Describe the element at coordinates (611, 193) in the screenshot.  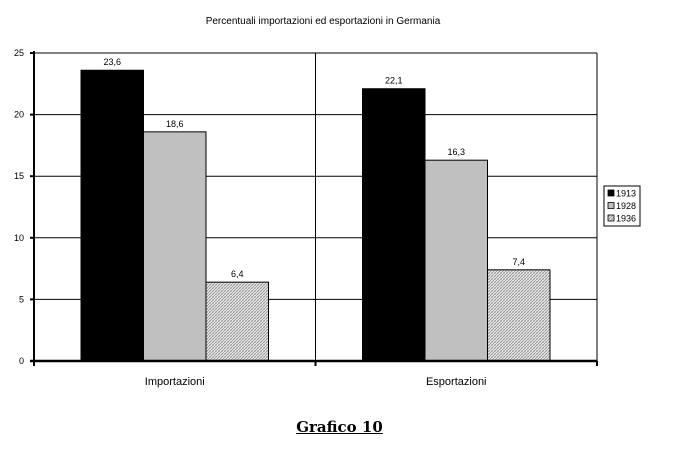
I see `legend-swatch-1913` at that location.